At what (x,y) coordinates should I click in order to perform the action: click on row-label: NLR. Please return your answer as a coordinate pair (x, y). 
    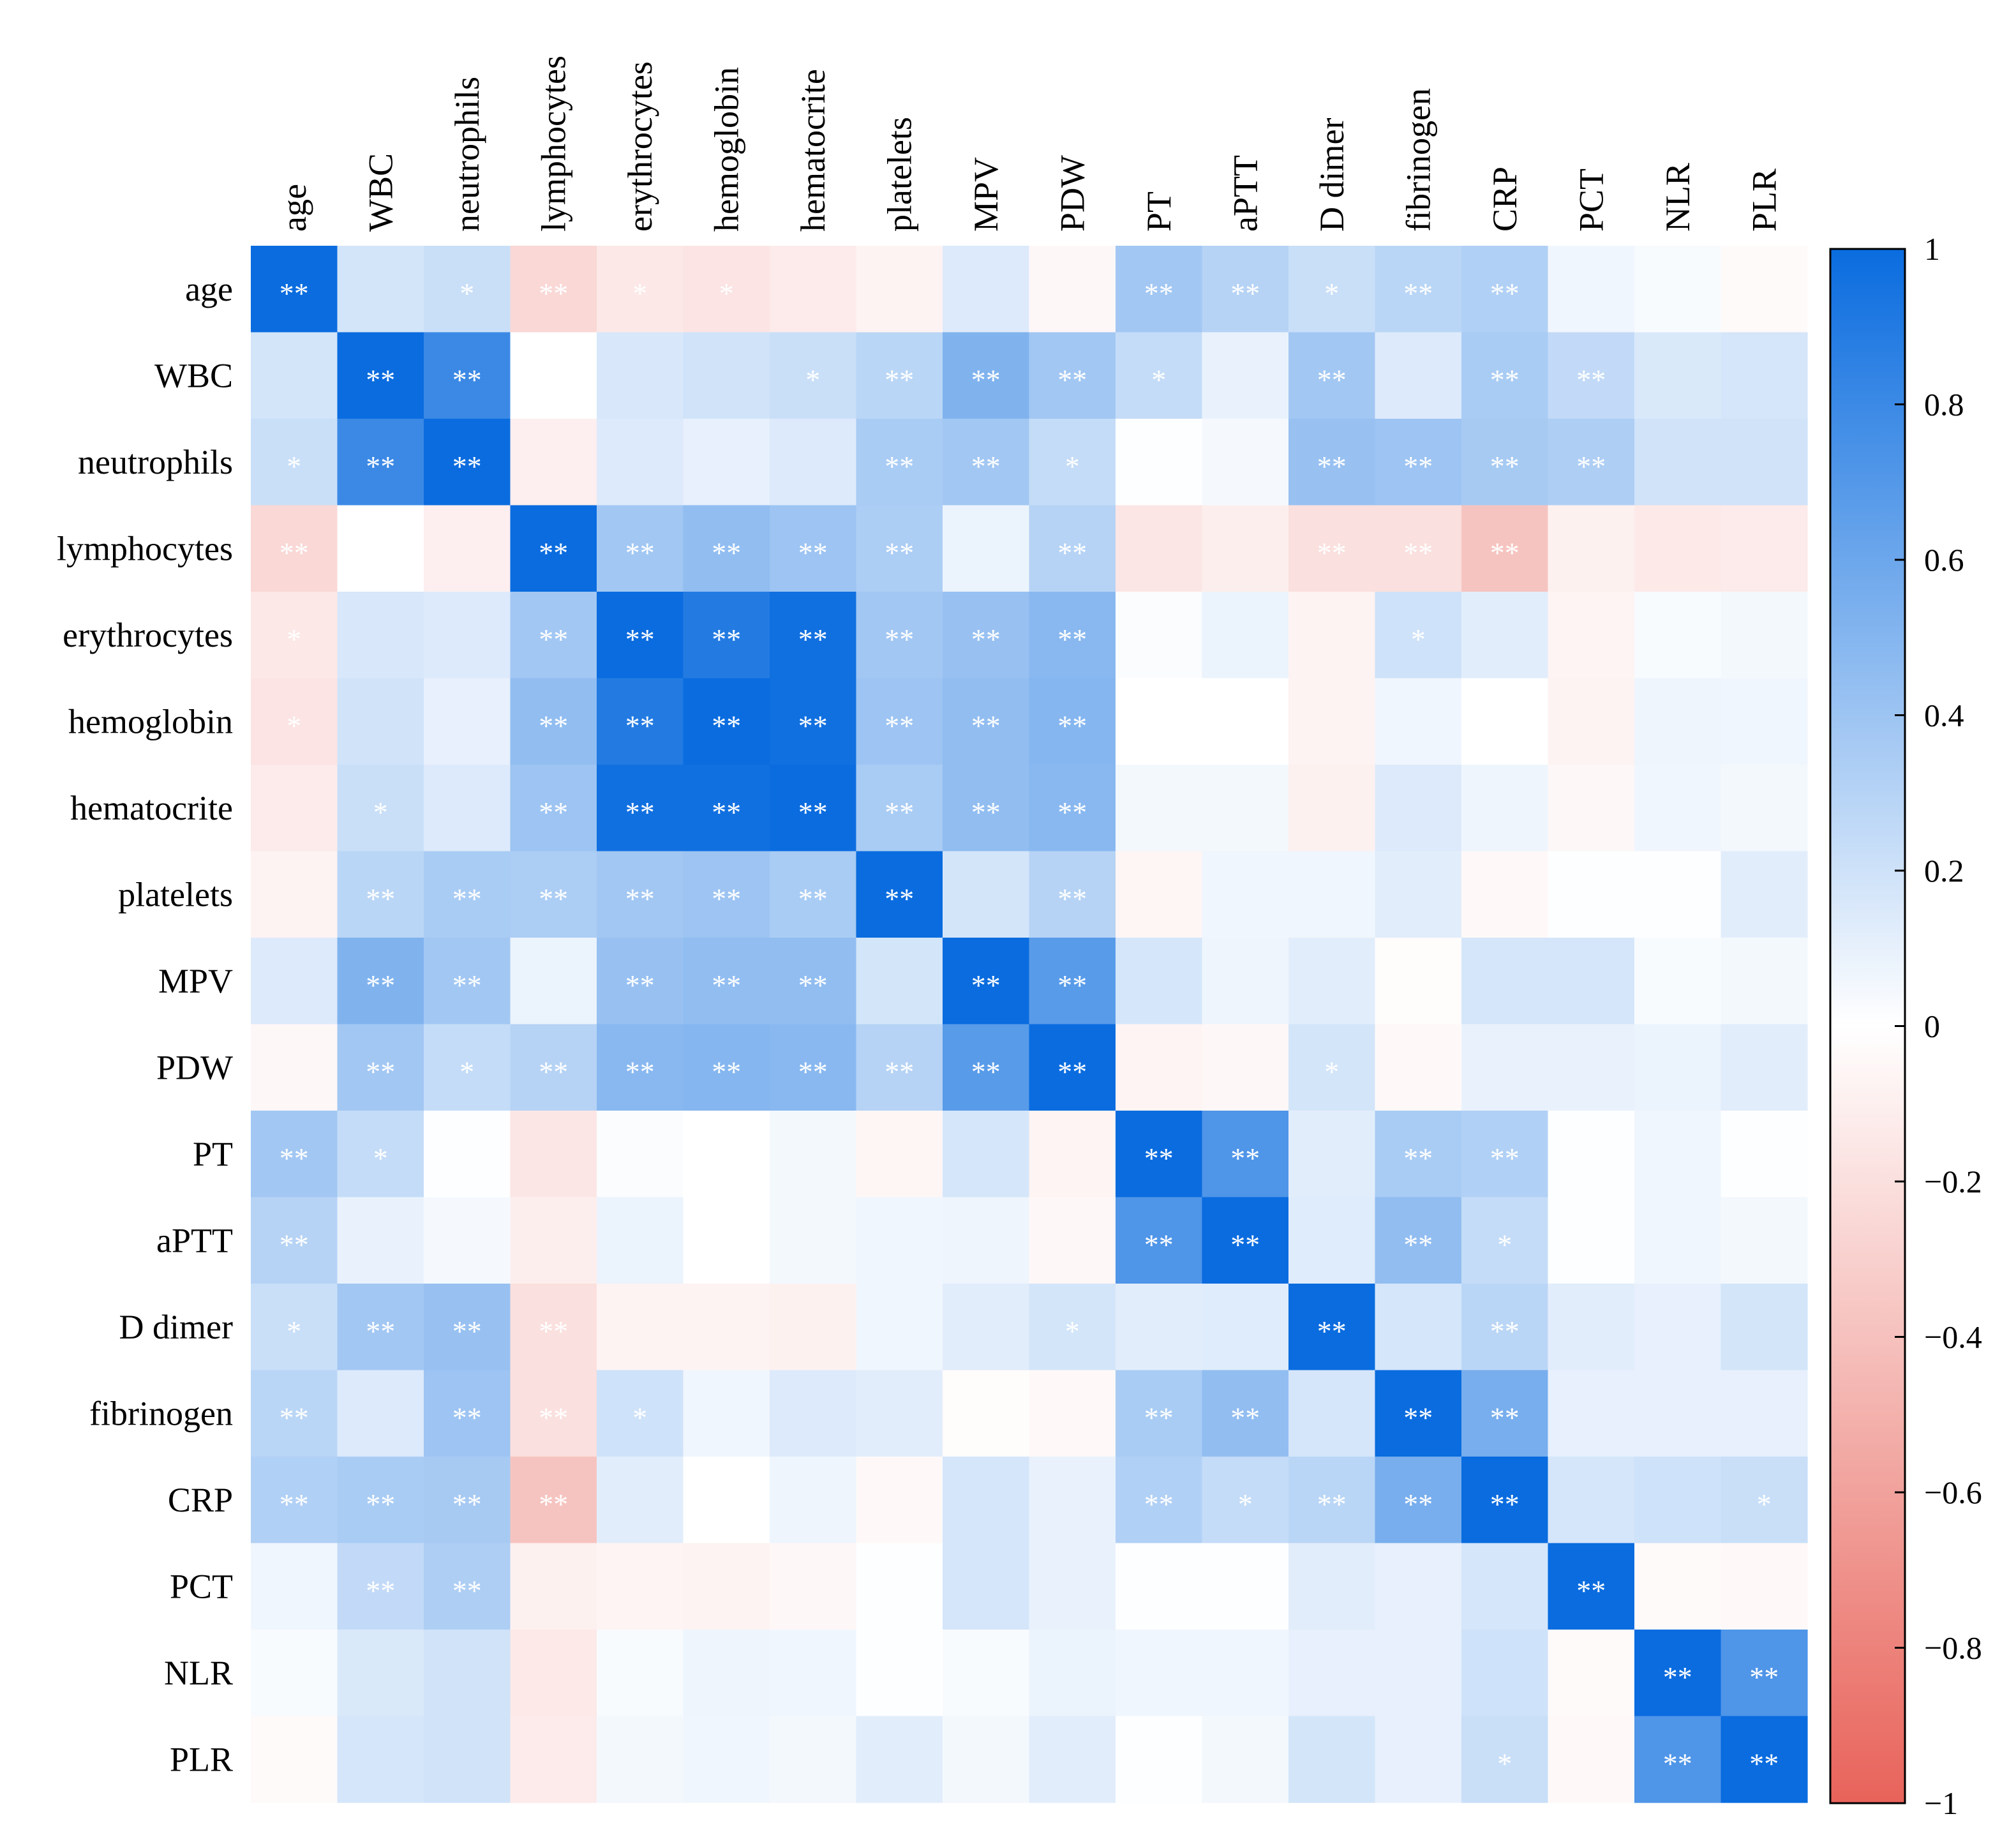
    Looking at the image, I should click on (198, 1673).